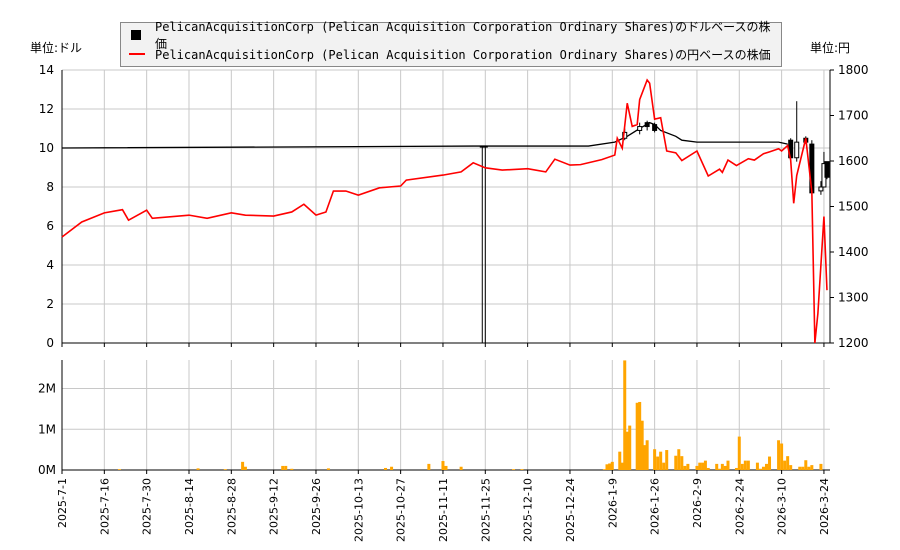  Describe the element at coordinates (274, 506) in the screenshot. I see `x-tick-label: 2025-9-12` at that location.